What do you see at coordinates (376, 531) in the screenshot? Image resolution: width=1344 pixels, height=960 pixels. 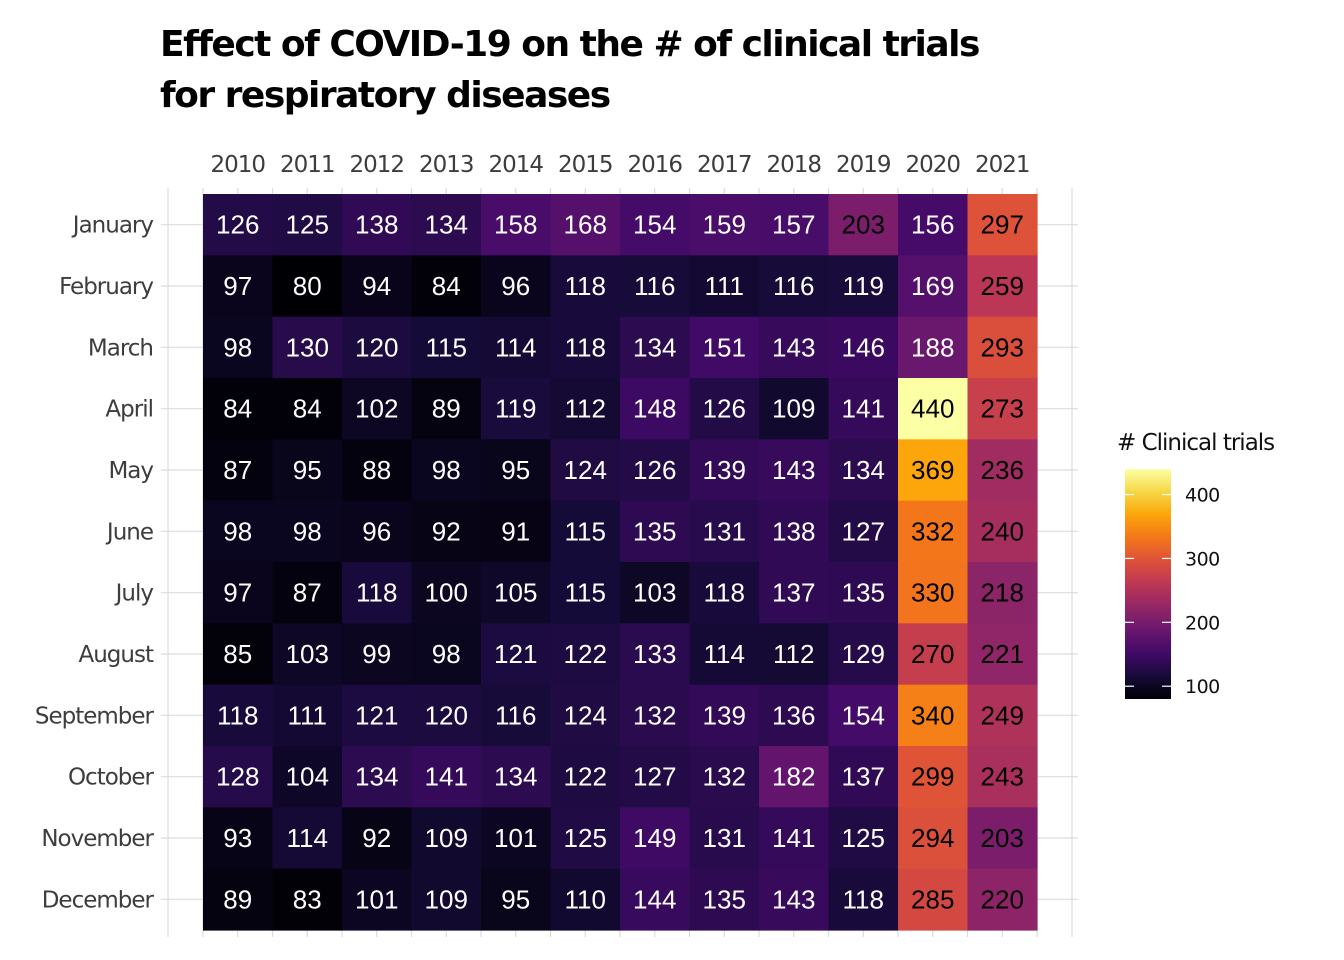 I see `cell-value-label: 96` at bounding box center [376, 531].